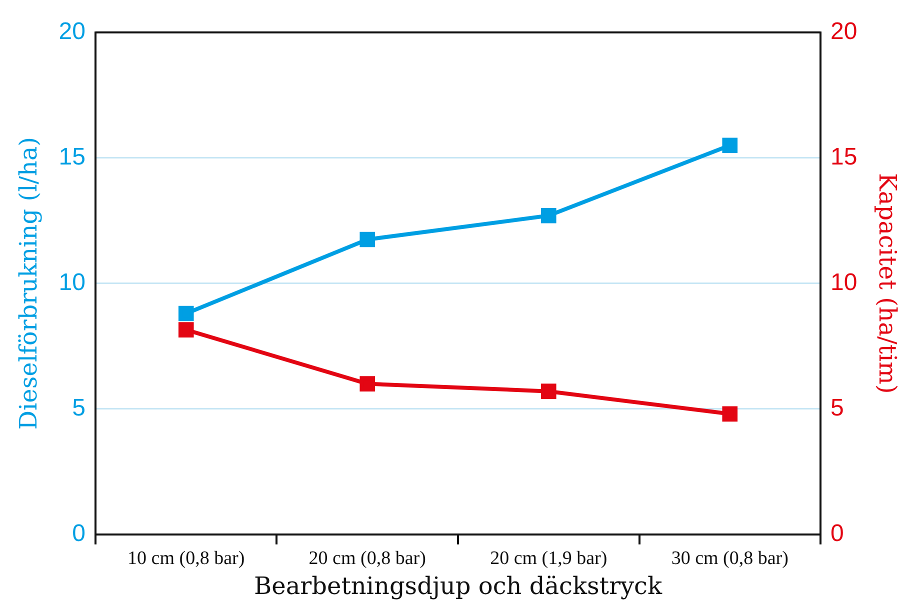 The height and width of the screenshot is (613, 917). I want to click on y-tick-label: 20, so click(72, 32).